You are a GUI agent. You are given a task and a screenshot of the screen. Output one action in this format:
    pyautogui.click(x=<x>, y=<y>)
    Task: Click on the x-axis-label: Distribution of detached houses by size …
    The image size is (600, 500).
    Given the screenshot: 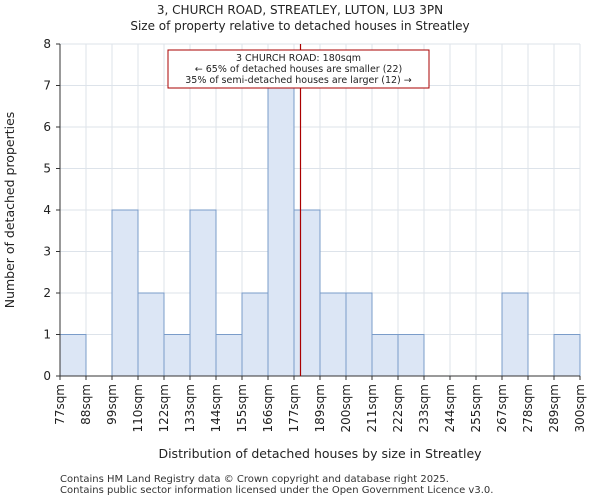 What is the action you would take?
    pyautogui.click(x=320, y=453)
    